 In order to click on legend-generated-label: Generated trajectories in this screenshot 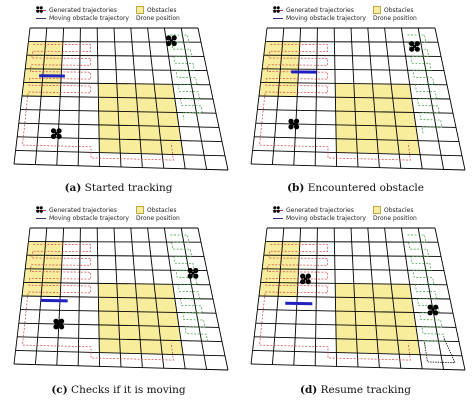, I will do `click(320, 10)`.